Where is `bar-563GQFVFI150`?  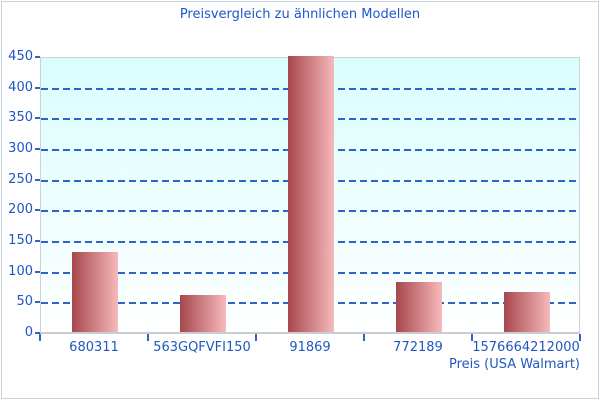
bar-563GQFVFI150 is located at coordinates (203, 313).